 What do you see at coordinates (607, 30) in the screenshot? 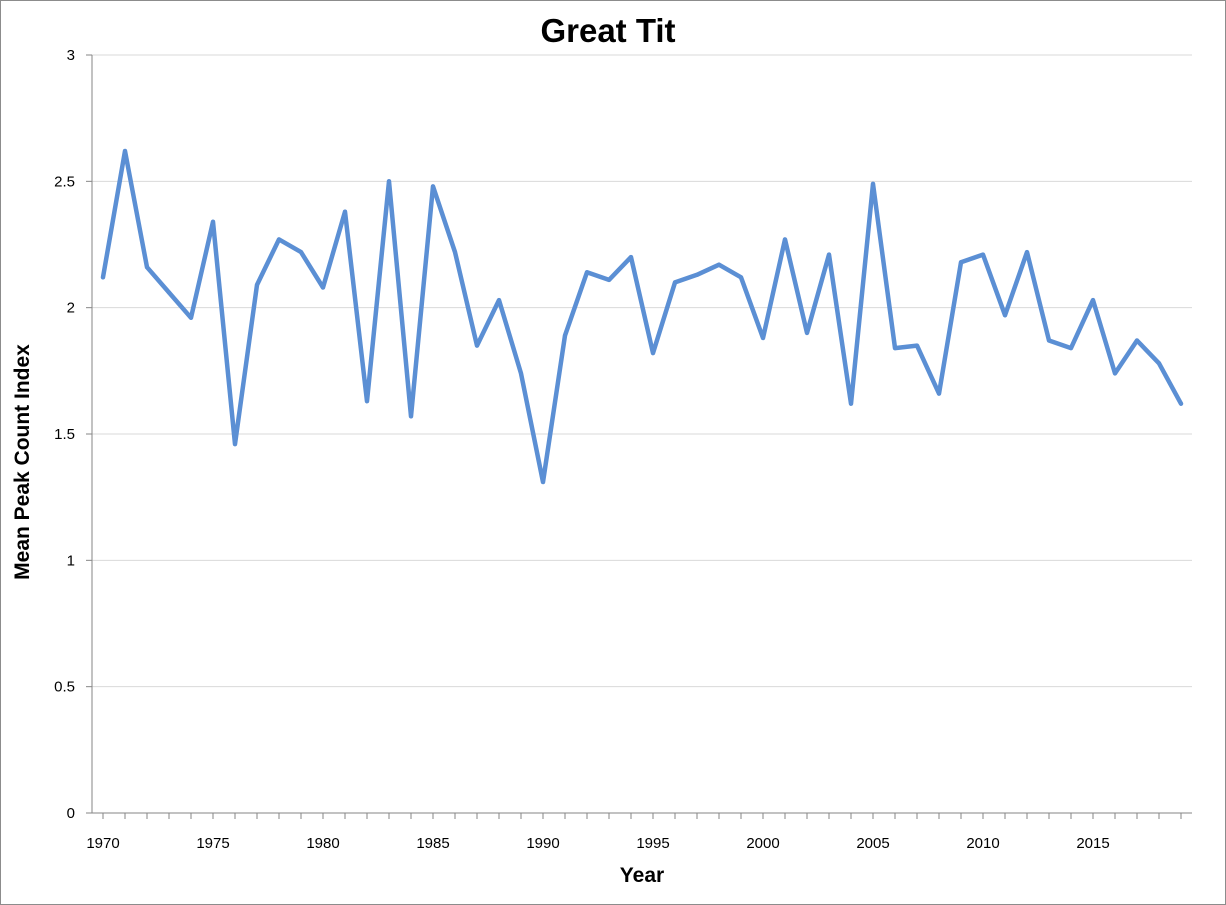
I see `chart-title: Great Tit` at bounding box center [607, 30].